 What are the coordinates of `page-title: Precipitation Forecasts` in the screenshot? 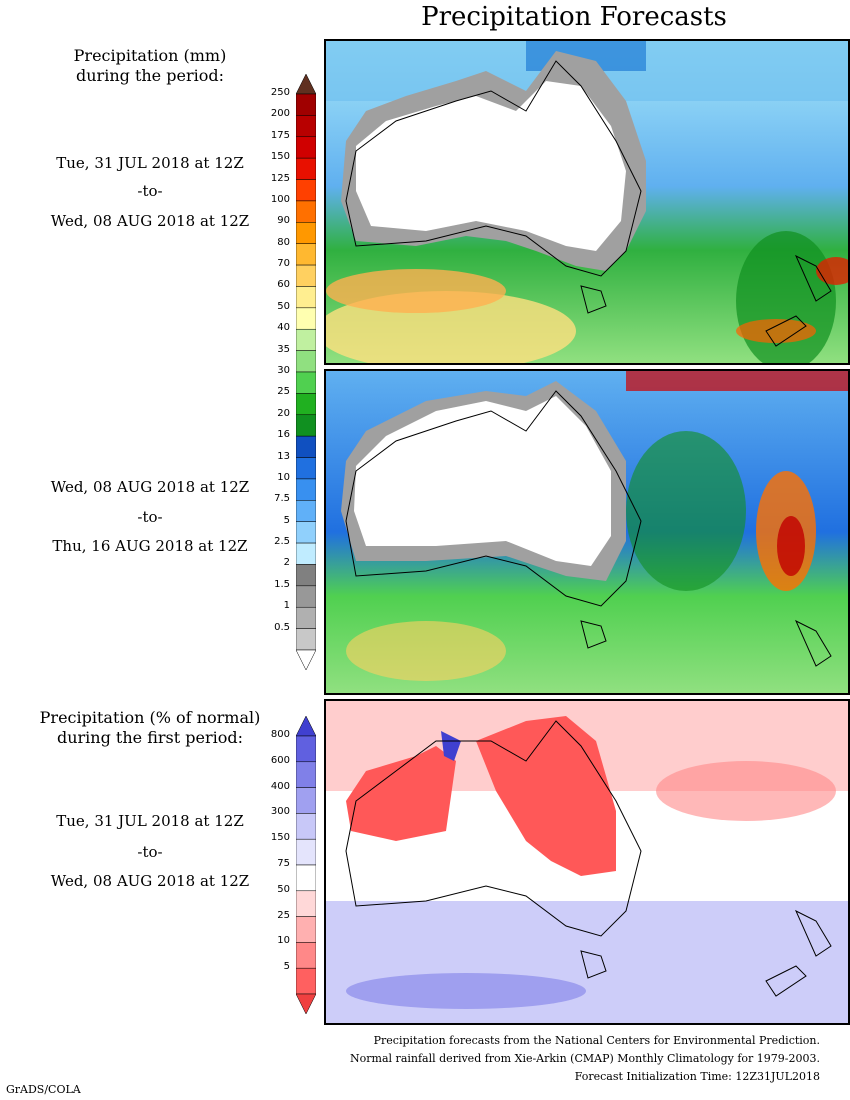 It's located at (574, 17).